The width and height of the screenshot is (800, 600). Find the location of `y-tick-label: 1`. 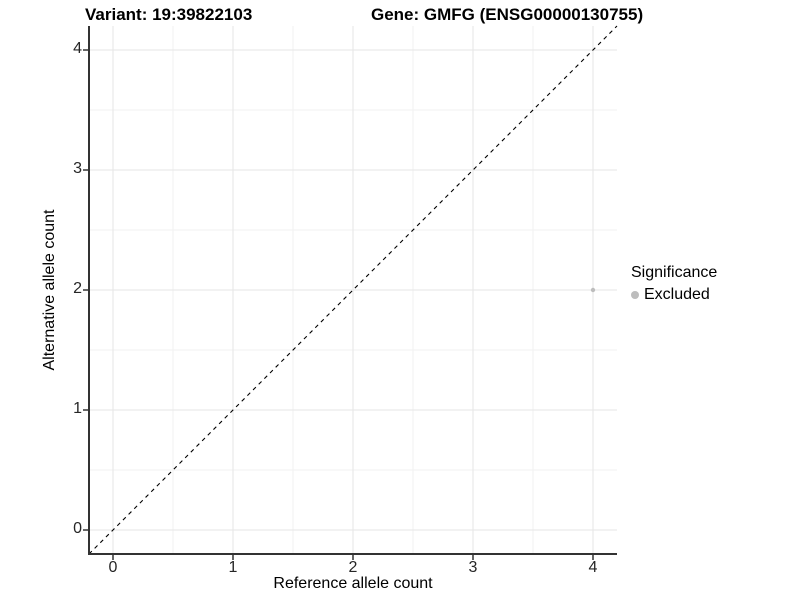

y-tick-label: 1 is located at coordinates (77, 408).